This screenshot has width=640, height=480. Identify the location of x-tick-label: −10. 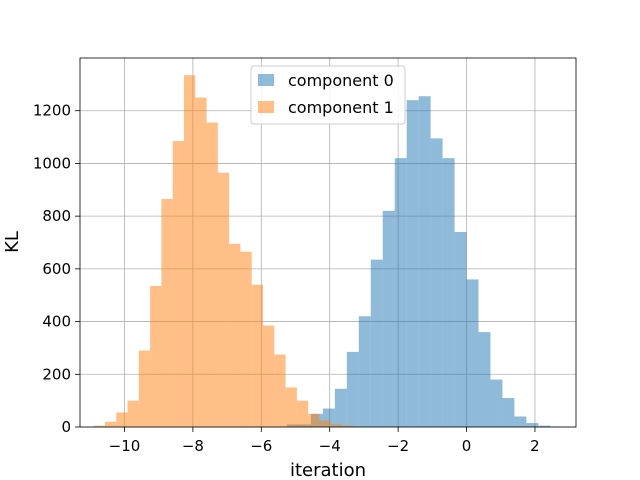
(125, 446).